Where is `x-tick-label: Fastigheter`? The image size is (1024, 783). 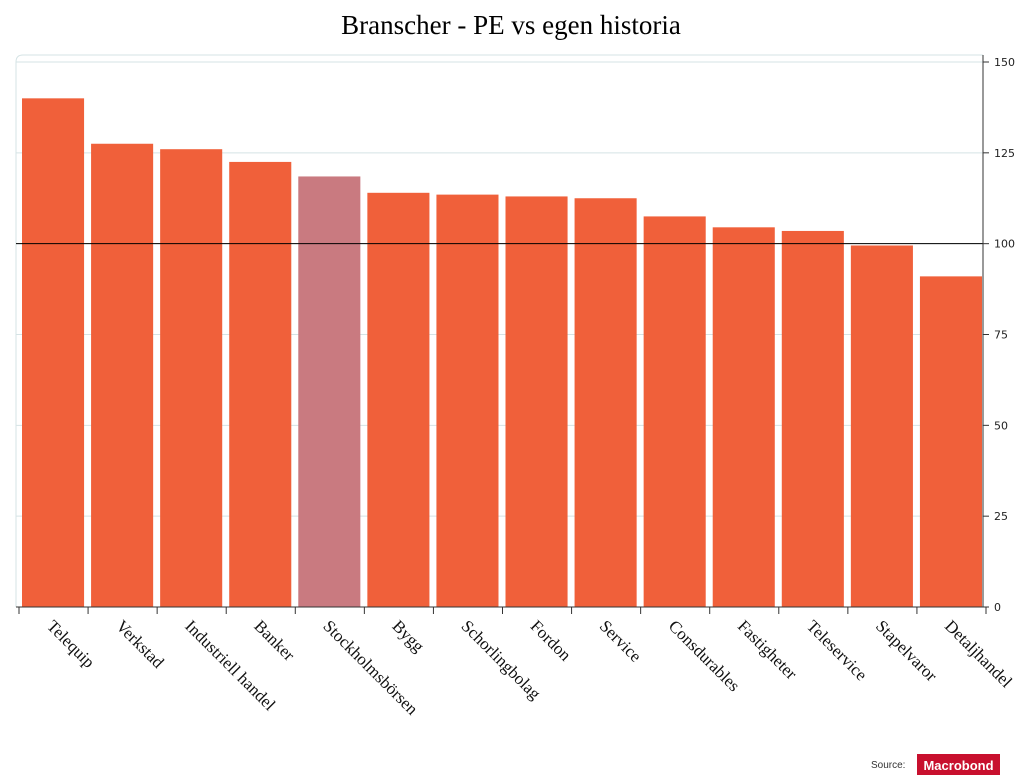
x-tick-label: Fastigheter is located at coordinates (767, 649).